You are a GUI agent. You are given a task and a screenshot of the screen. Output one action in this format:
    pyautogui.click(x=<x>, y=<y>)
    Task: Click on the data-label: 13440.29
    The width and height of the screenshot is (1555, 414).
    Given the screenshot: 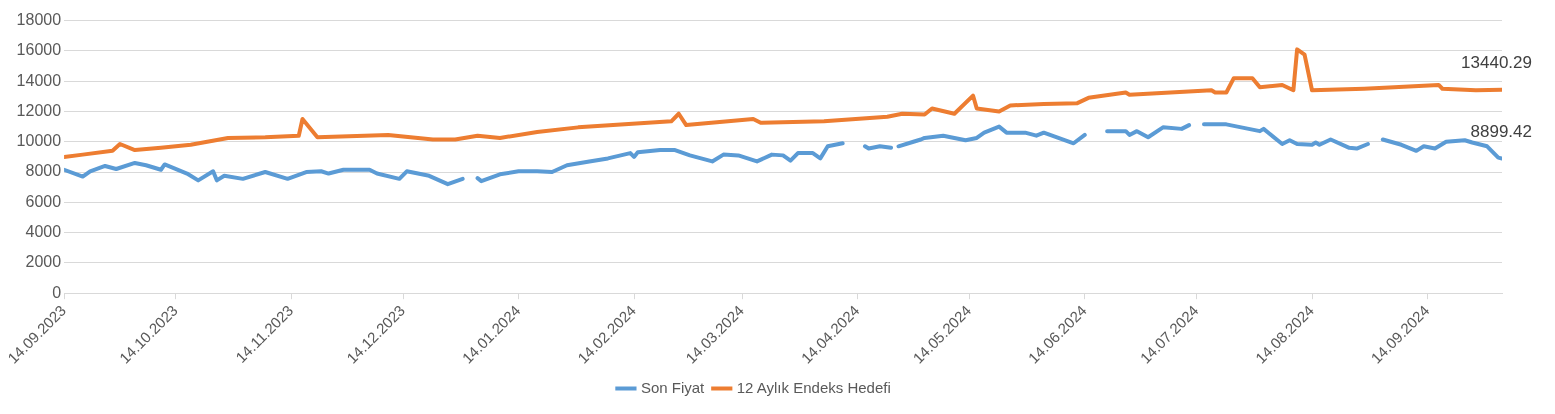 What is the action you would take?
    pyautogui.click(x=1496, y=62)
    